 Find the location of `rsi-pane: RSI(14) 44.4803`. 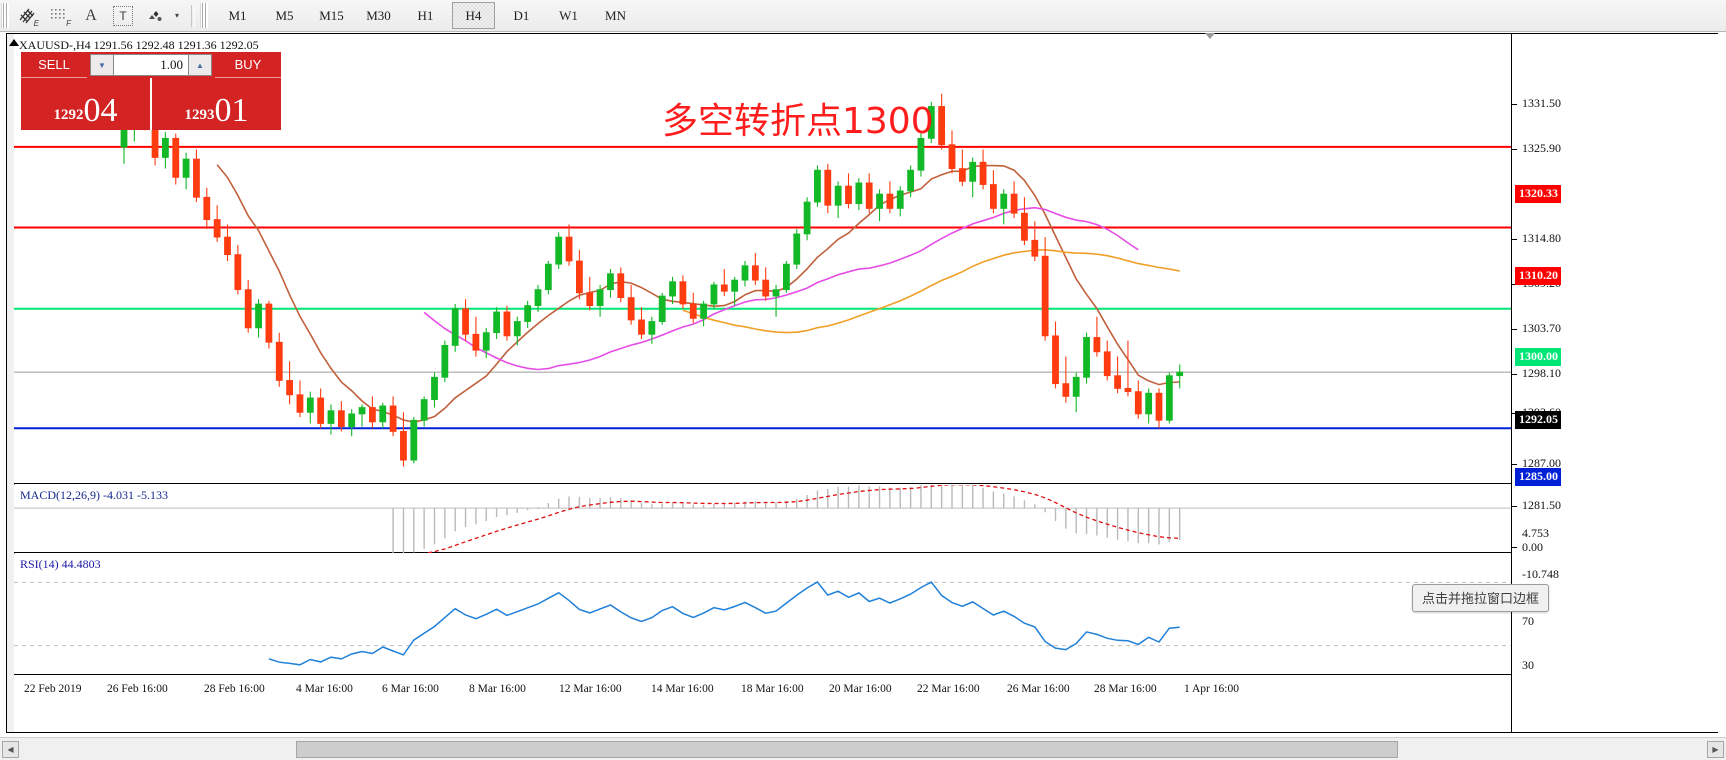

rsi-pane: RSI(14) 44.4803 is located at coordinates (762, 614).